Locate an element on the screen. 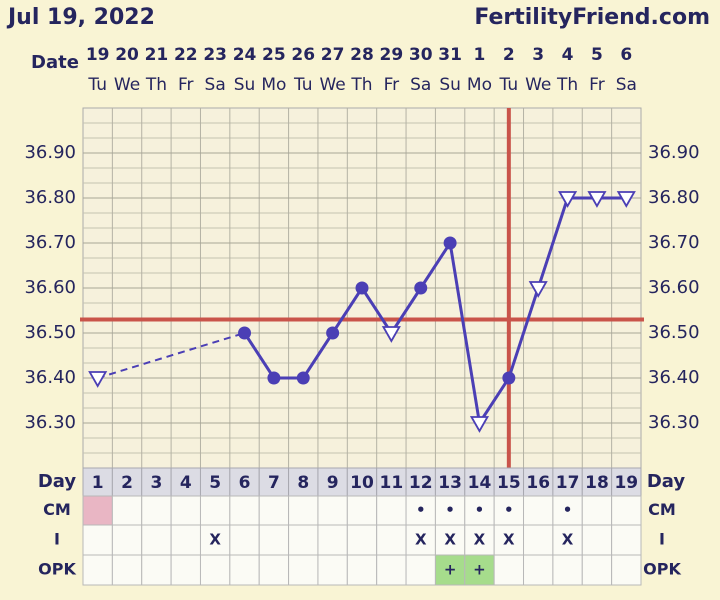 This screenshot has height=600, width=720. date-label: 19 is located at coordinates (98, 55).